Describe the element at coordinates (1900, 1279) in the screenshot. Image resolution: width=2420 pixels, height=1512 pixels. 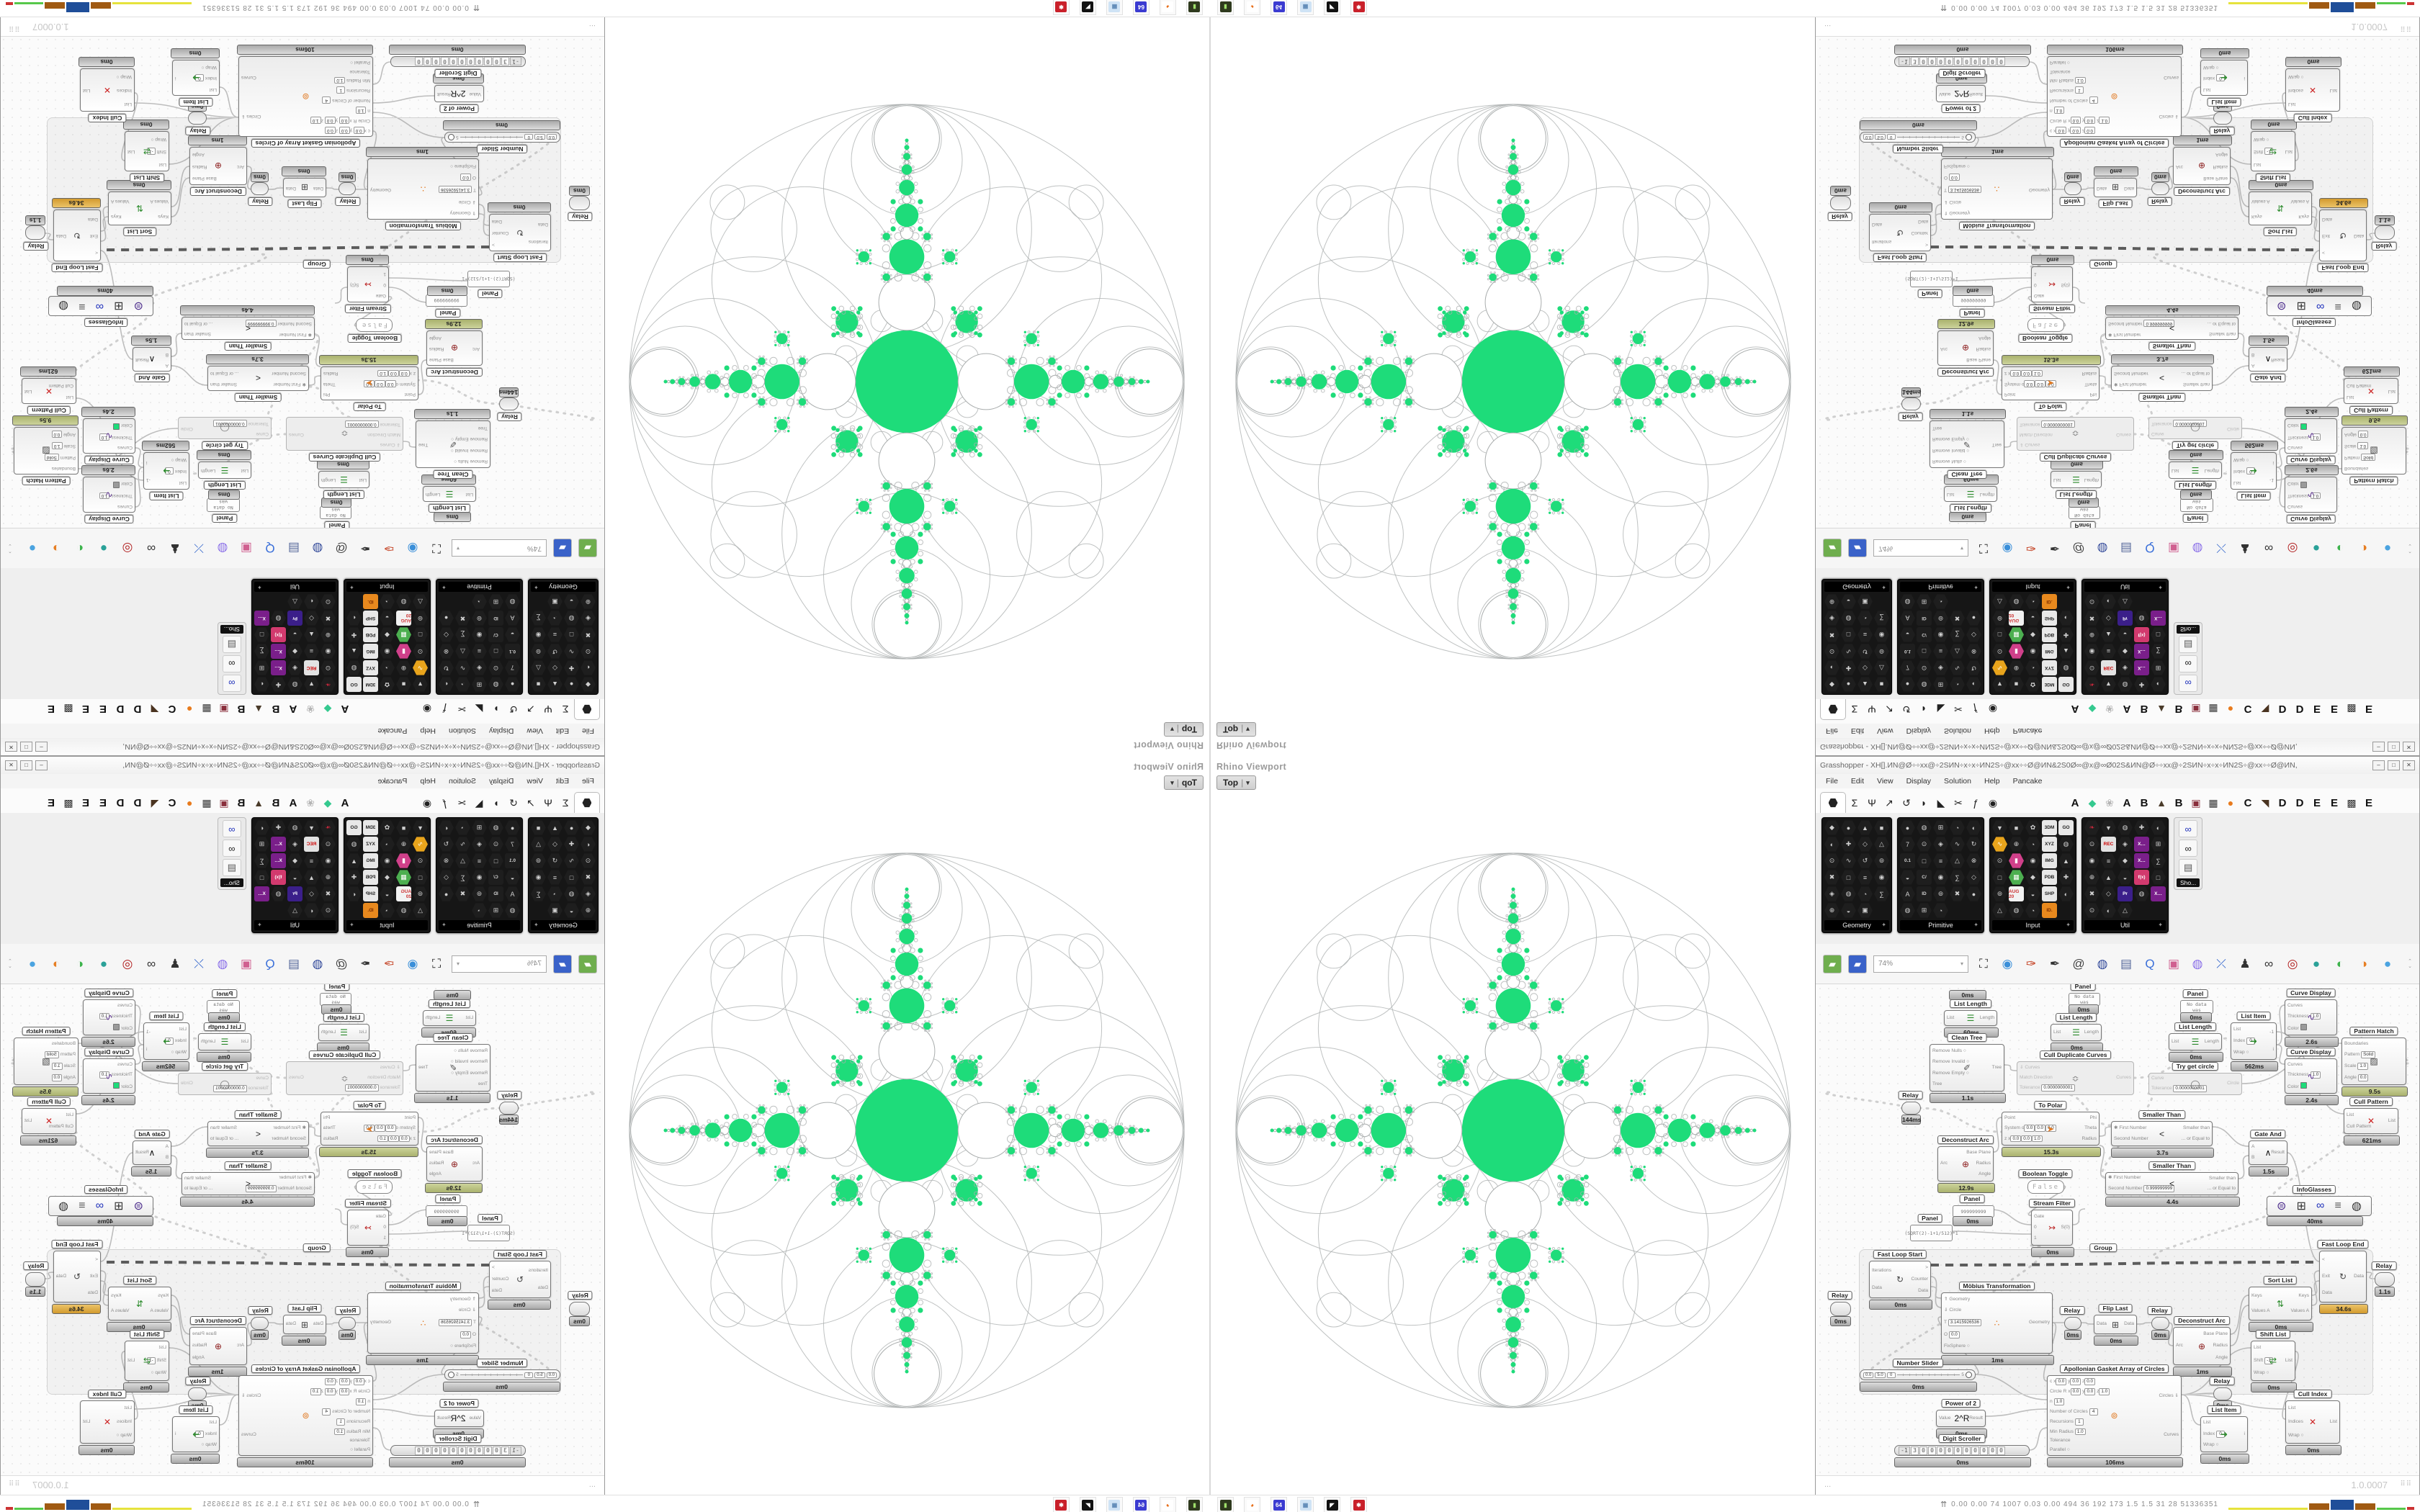
I see `node-fast-loop-start: Iterations Data ↻ > Counter Data` at that location.